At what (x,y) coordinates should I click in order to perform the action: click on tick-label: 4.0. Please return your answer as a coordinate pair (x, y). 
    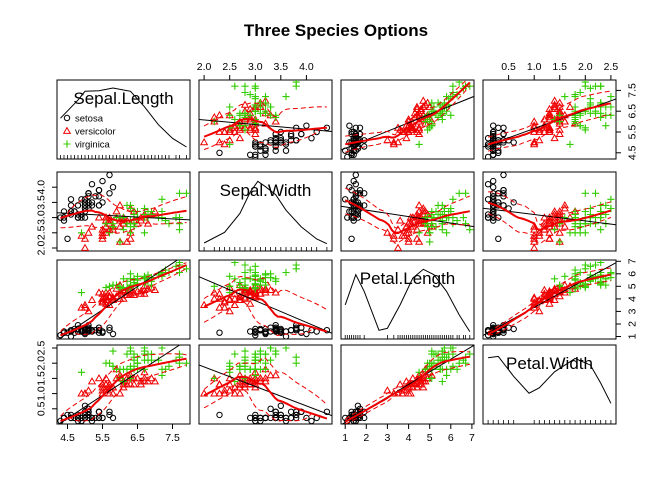
    Looking at the image, I should click on (42, 187).